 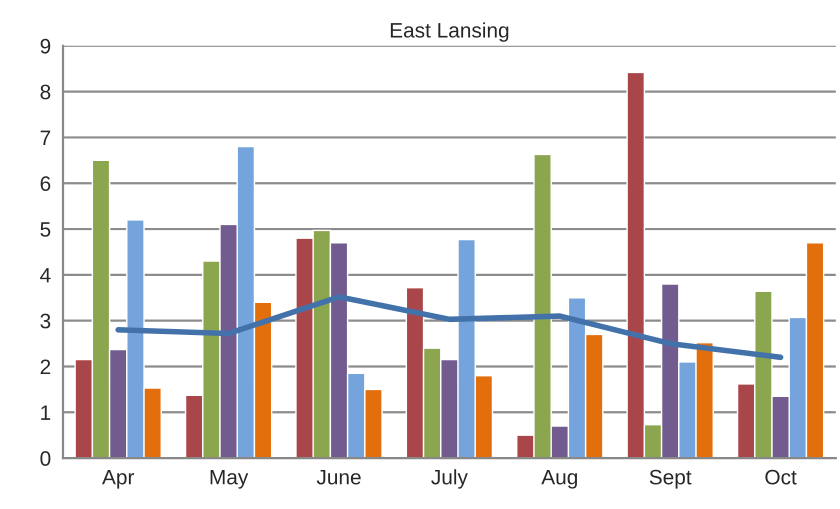 What do you see at coordinates (45, 458) in the screenshot?
I see `y-tick-label: 0` at bounding box center [45, 458].